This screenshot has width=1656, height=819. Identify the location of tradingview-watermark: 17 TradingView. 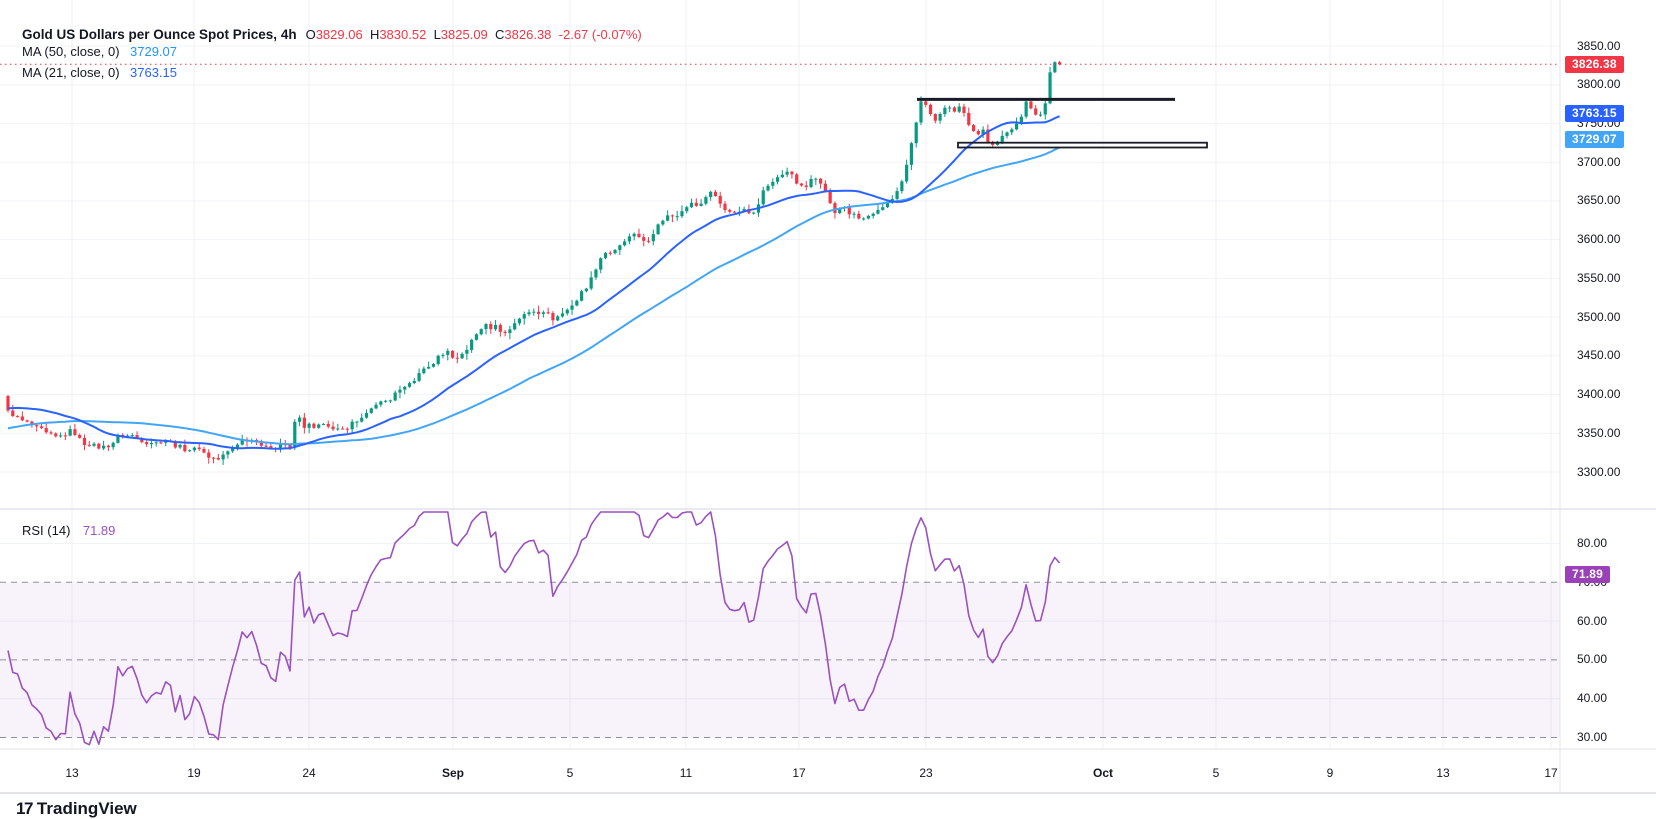
(76, 809).